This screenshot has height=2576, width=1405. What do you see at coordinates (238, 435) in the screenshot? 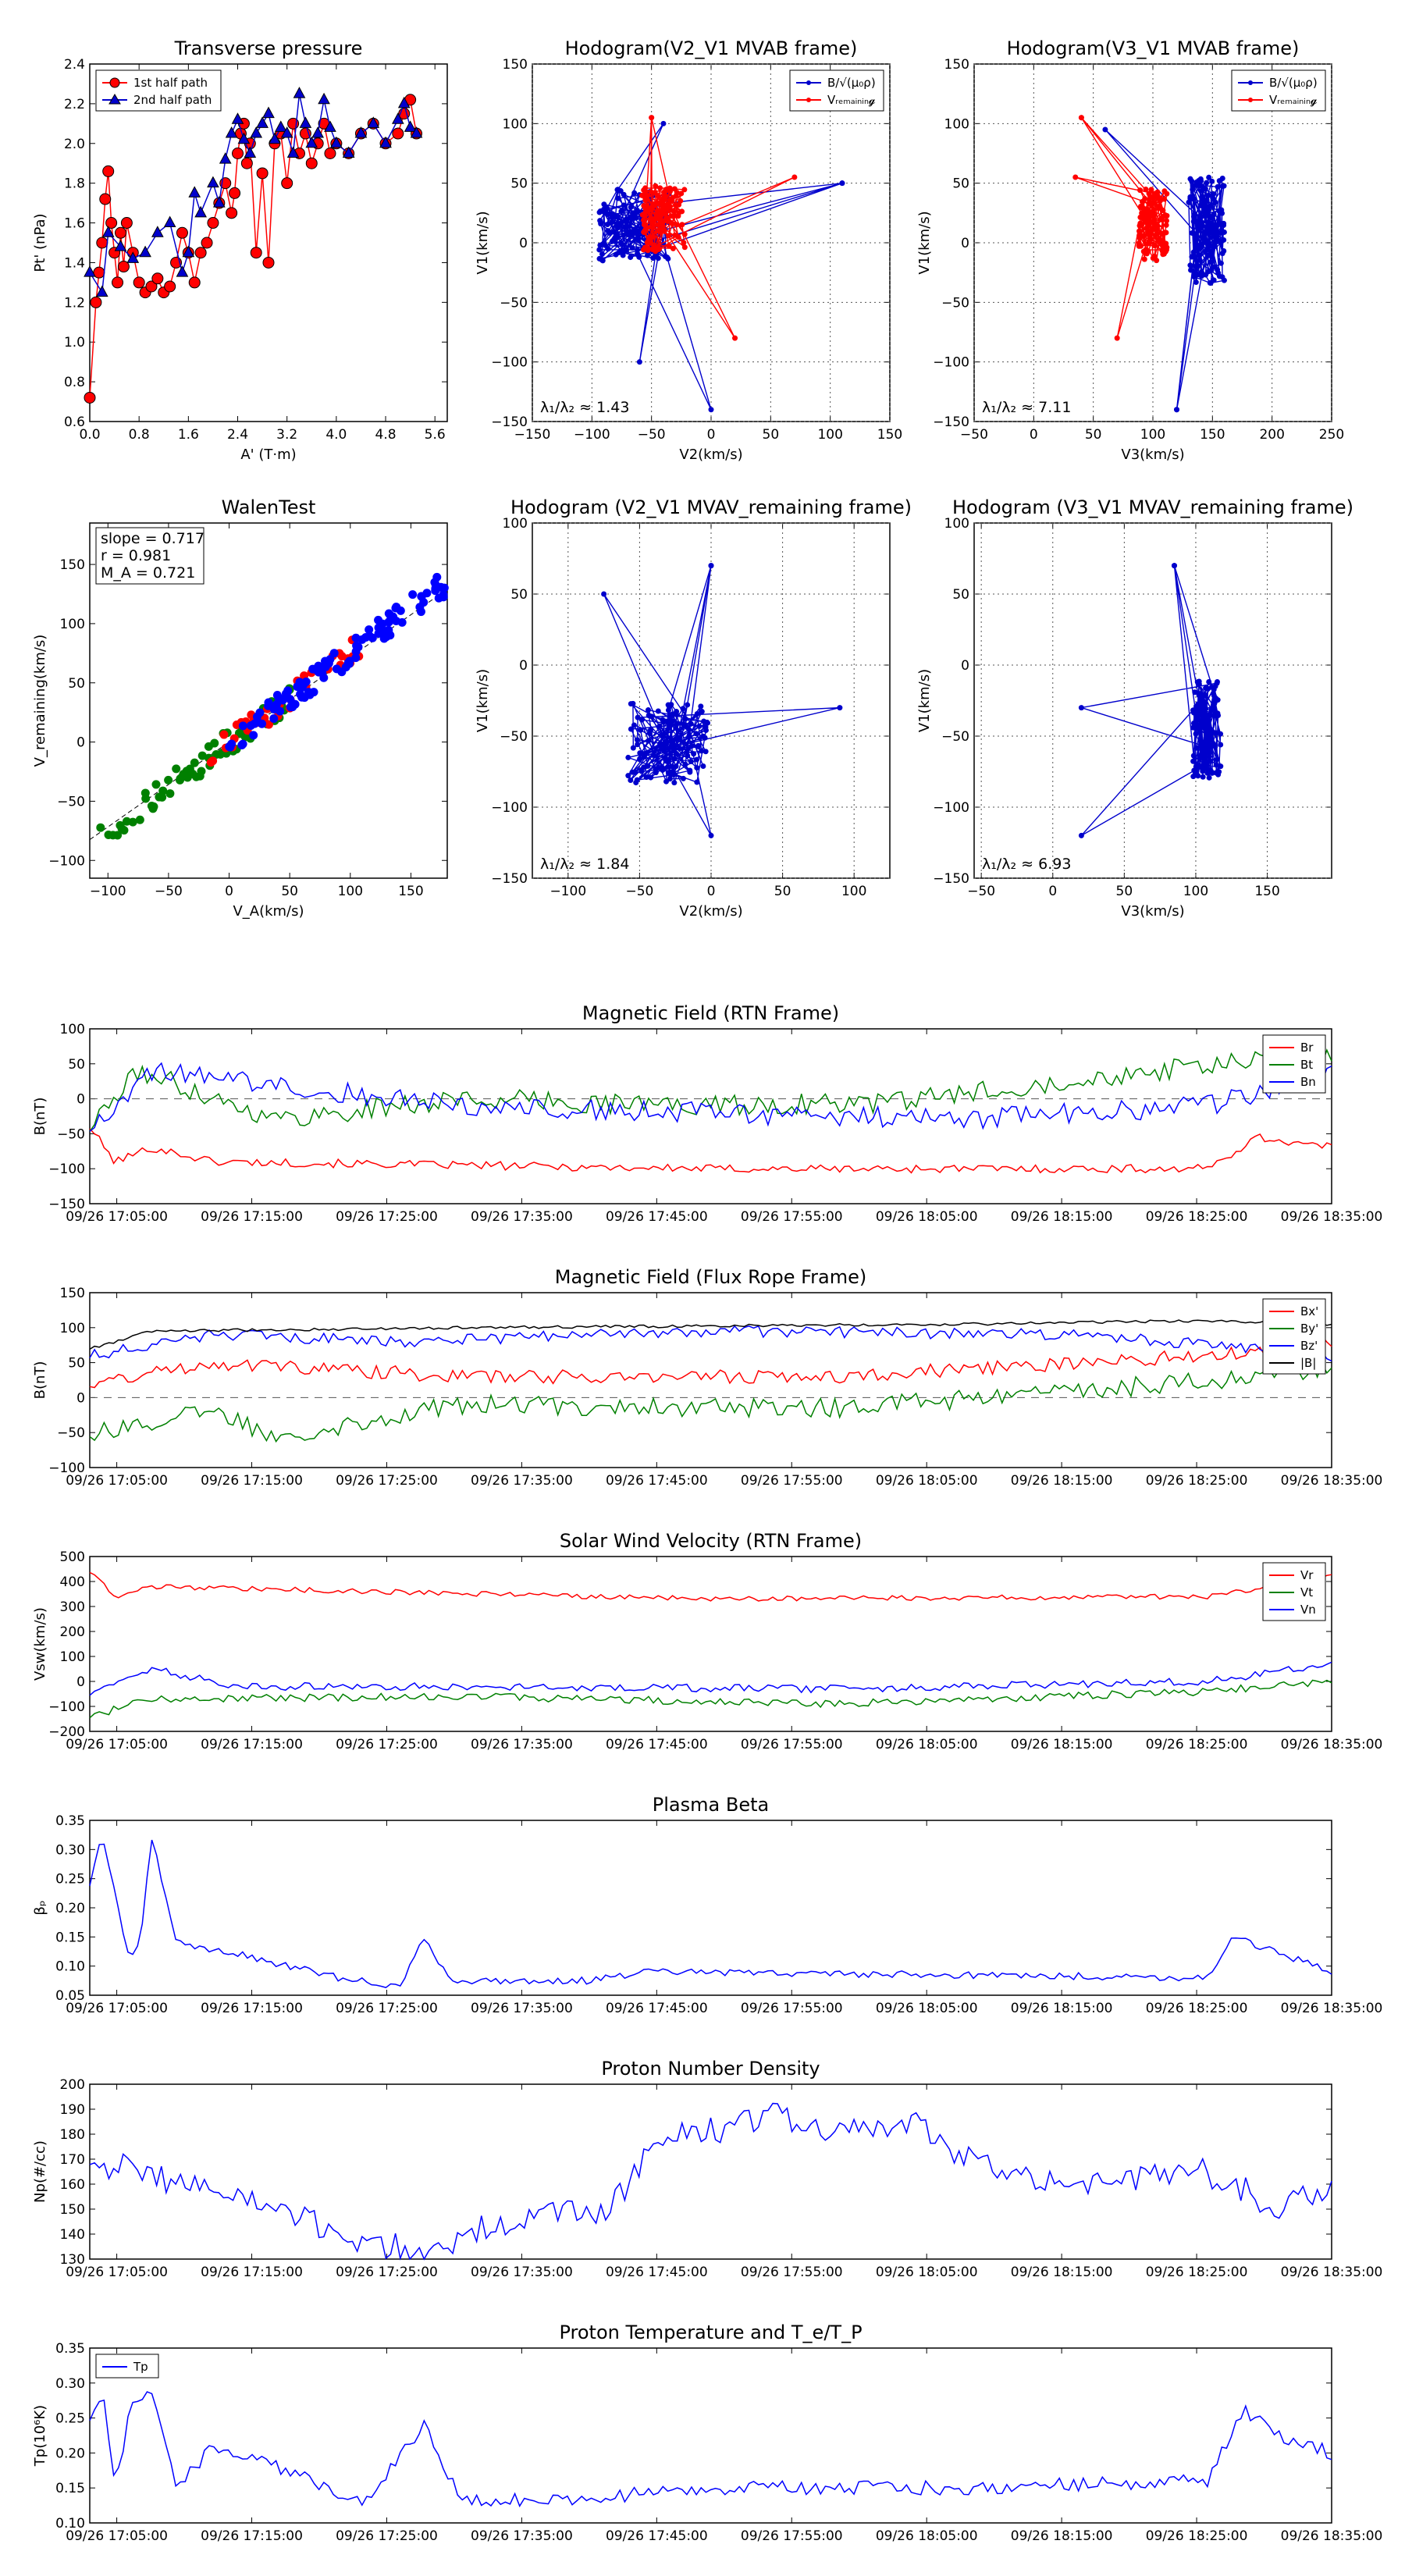
I see `x-tick-label: 2.4` at bounding box center [238, 435].